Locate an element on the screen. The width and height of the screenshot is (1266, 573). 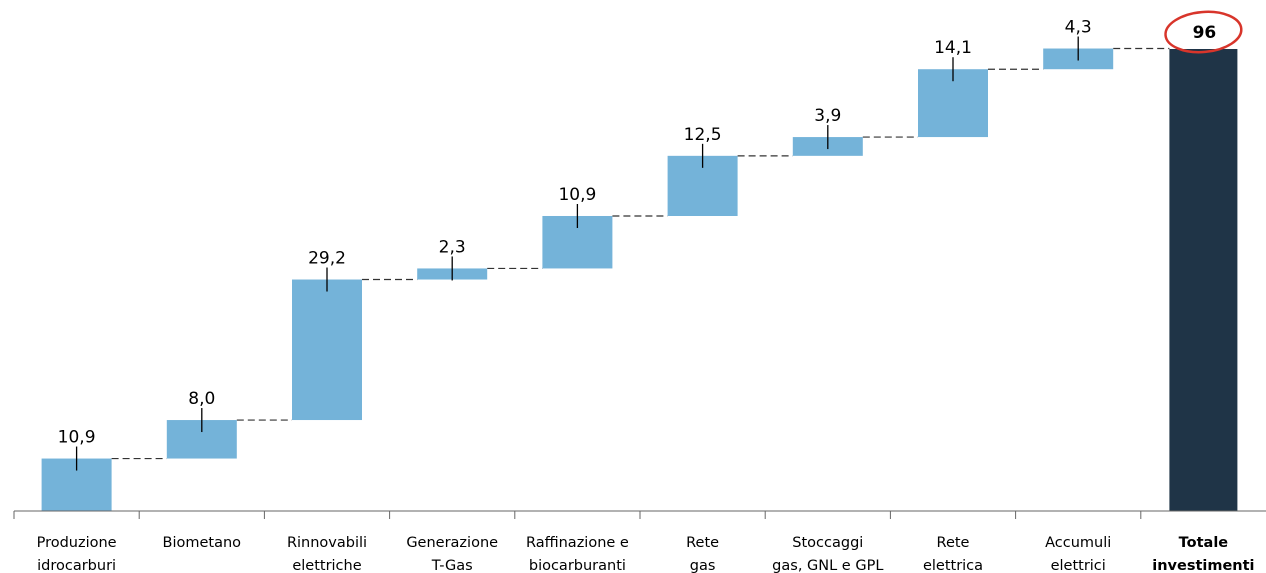
value-label: 12,5 is located at coordinates (703, 135).